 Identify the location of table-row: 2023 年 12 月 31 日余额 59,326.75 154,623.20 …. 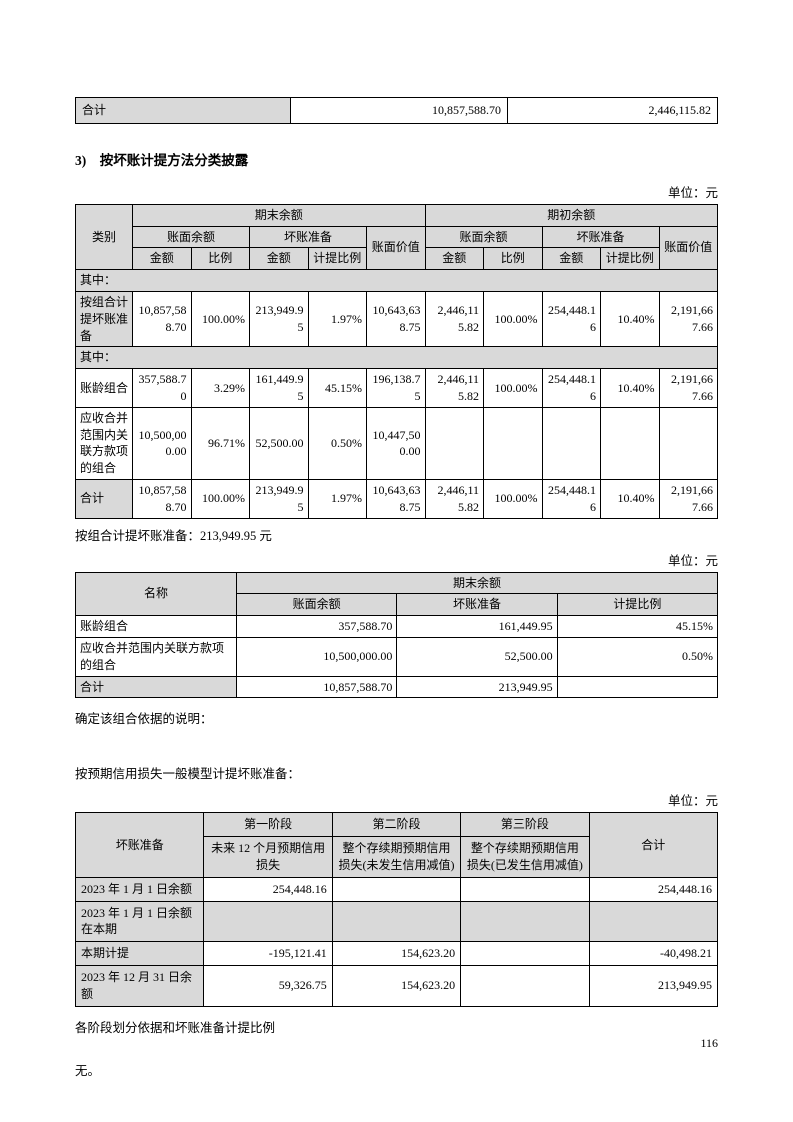
(396, 985).